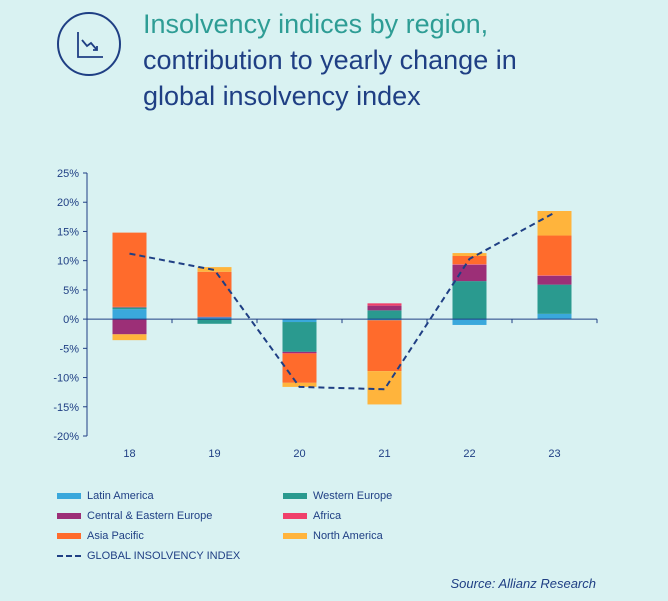 This screenshot has width=668, height=601. I want to click on legend-label: Africa, so click(327, 516).